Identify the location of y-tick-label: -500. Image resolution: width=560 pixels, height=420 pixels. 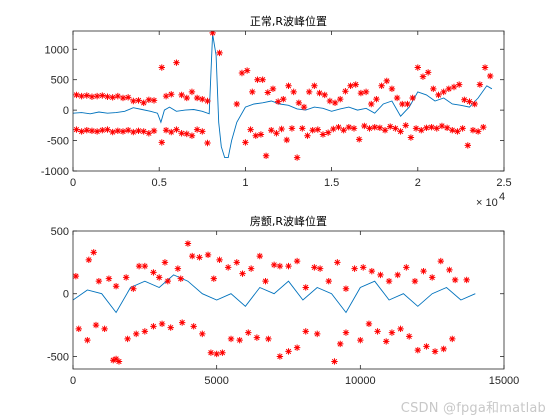
(58, 142).